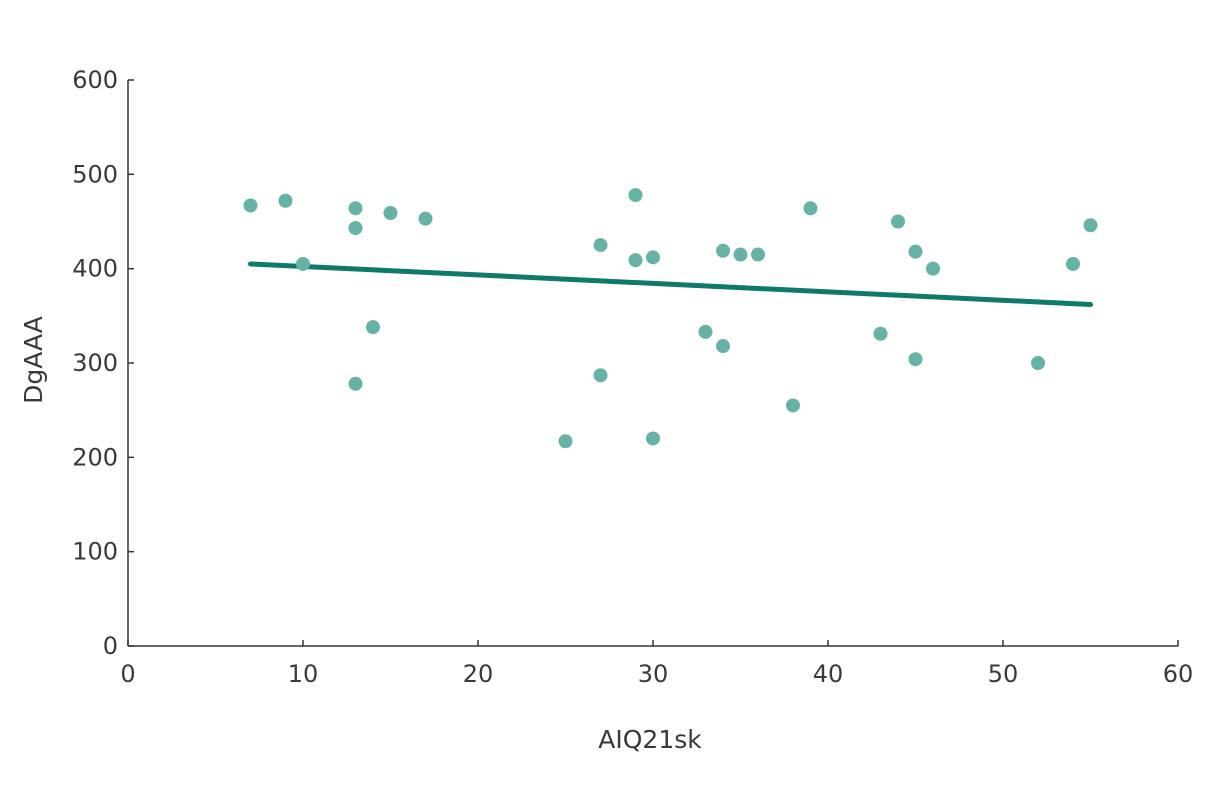  What do you see at coordinates (95, 80) in the screenshot?
I see `y-tick-label: 600` at bounding box center [95, 80].